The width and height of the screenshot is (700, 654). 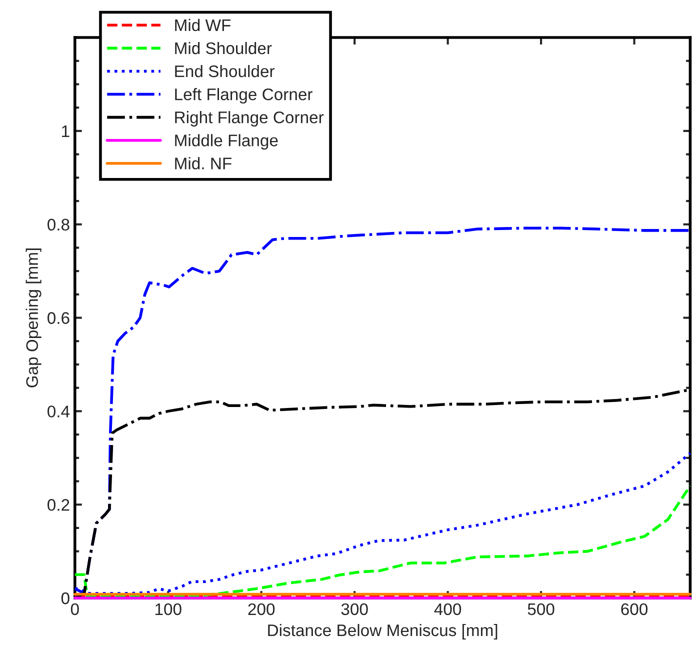 I want to click on x-tick-label: 400, so click(x=448, y=609).